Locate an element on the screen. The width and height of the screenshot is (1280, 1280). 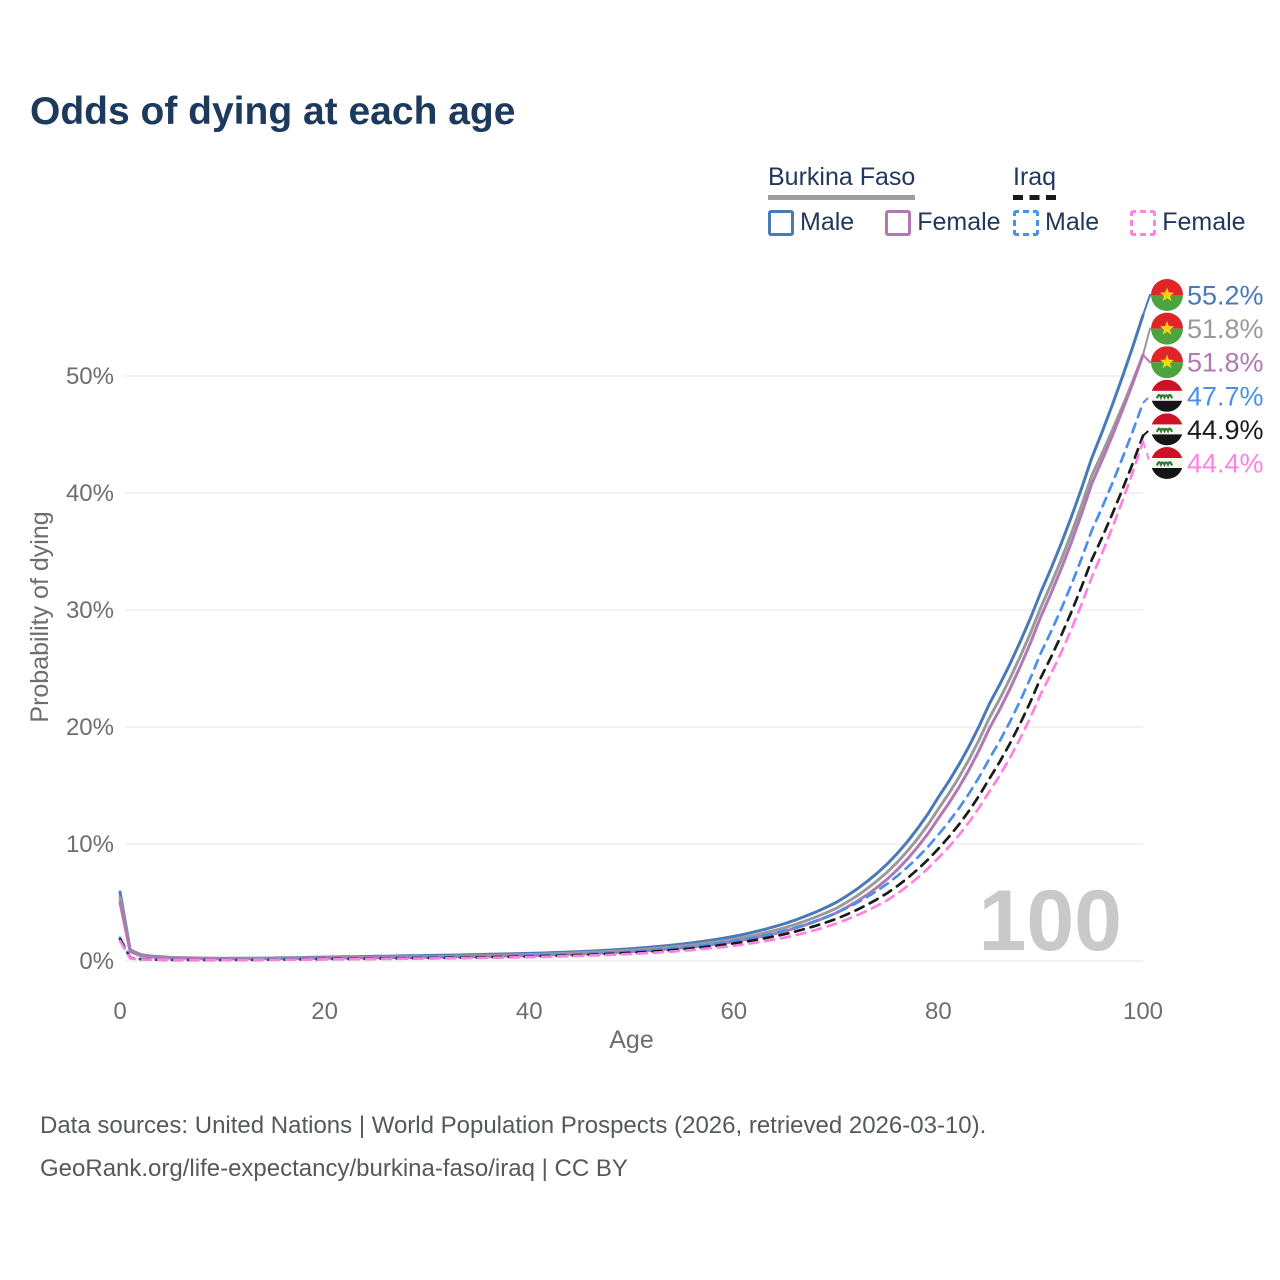
legend-swatch-iraq-male-icon is located at coordinates (1026, 222).